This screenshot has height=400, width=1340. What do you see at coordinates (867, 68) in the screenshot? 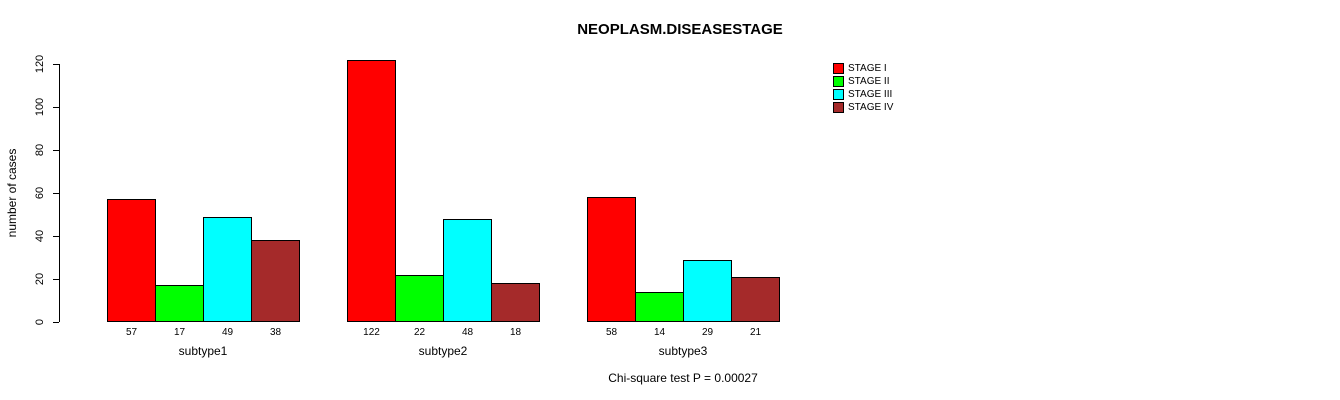
I see `legend-label: STAGE I` at bounding box center [867, 68].